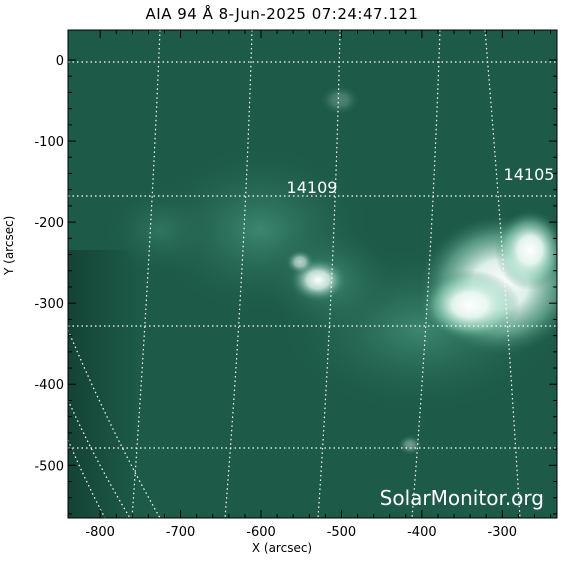 Image resolution: width=564 pixels, height=564 pixels. I want to click on x-tick-label: -800, so click(100, 532).